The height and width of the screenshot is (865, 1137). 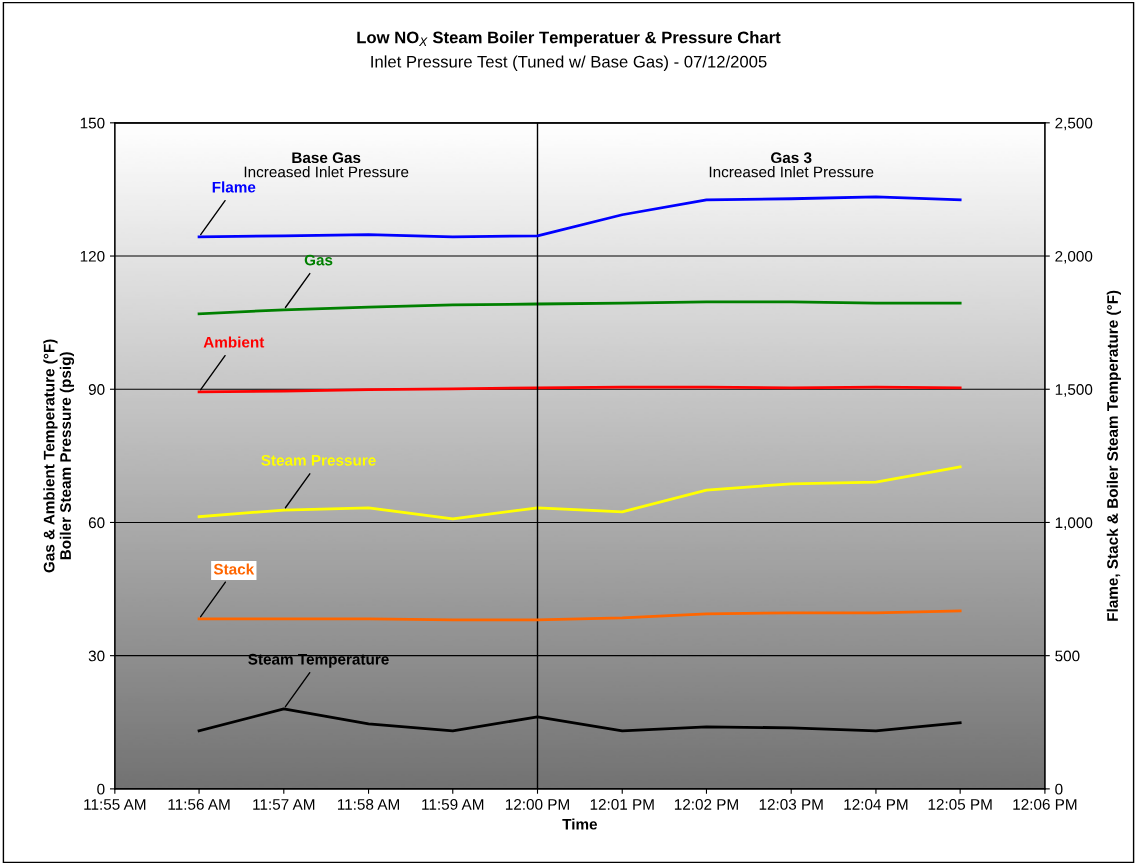 What do you see at coordinates (318, 660) in the screenshot?
I see `text: Steam Temperature` at bounding box center [318, 660].